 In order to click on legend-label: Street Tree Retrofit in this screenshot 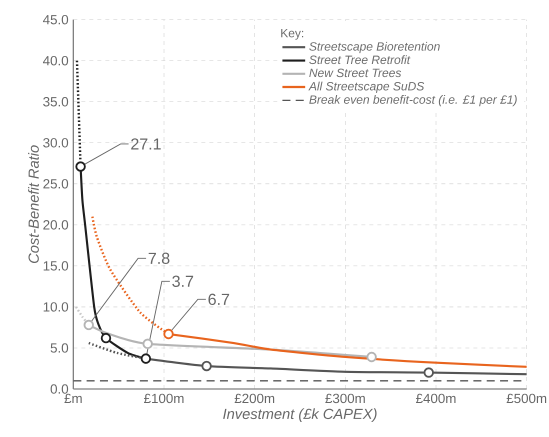, I will do `click(359, 59)`.